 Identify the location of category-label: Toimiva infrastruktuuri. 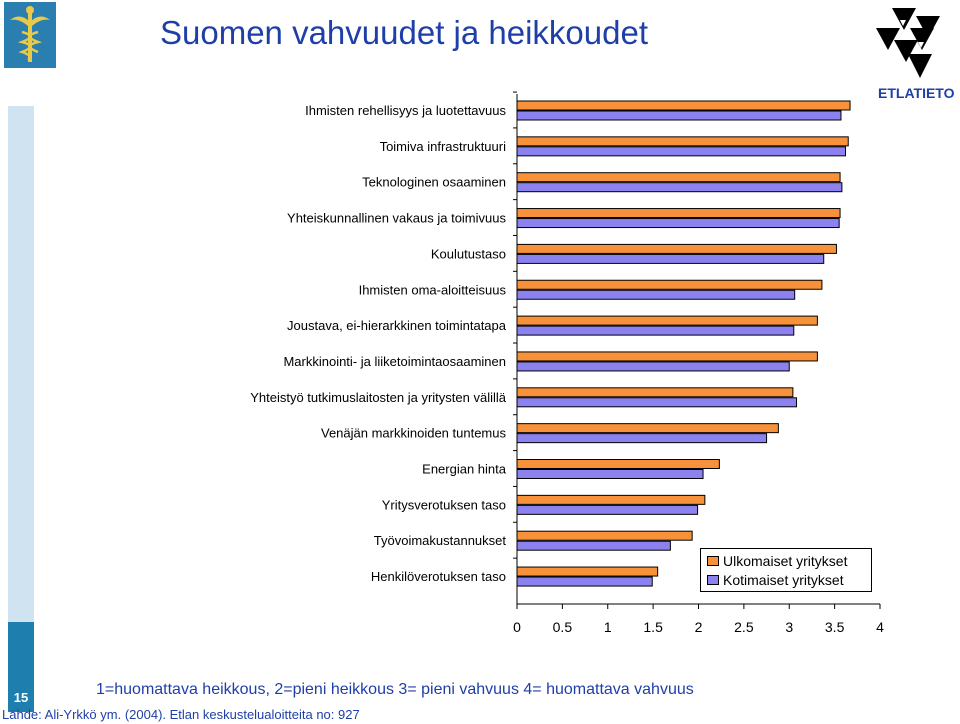
(443, 146).